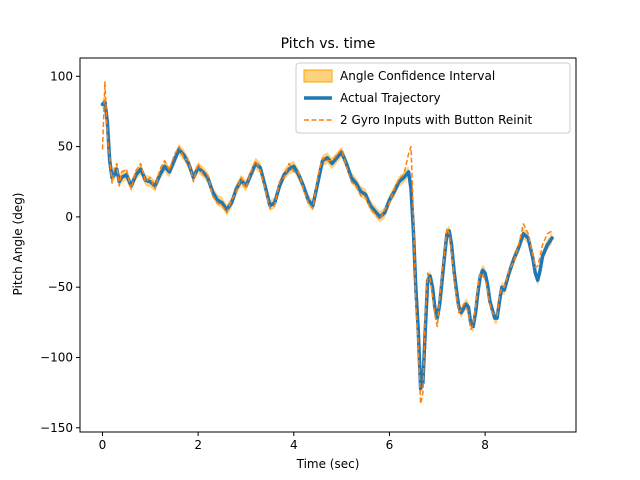  What do you see at coordinates (18, 244) in the screenshot?
I see `y-axis-label: Pitch Angle (deg)` at bounding box center [18, 244].